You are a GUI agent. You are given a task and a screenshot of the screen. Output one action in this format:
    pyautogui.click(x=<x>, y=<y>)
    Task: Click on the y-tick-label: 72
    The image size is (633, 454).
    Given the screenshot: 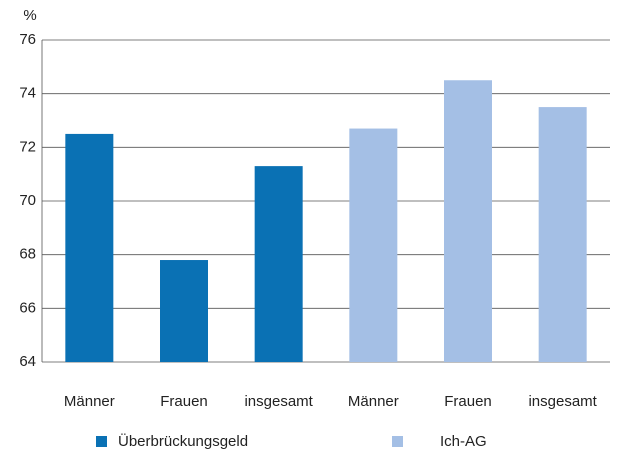 What is the action you would take?
    pyautogui.click(x=27, y=146)
    